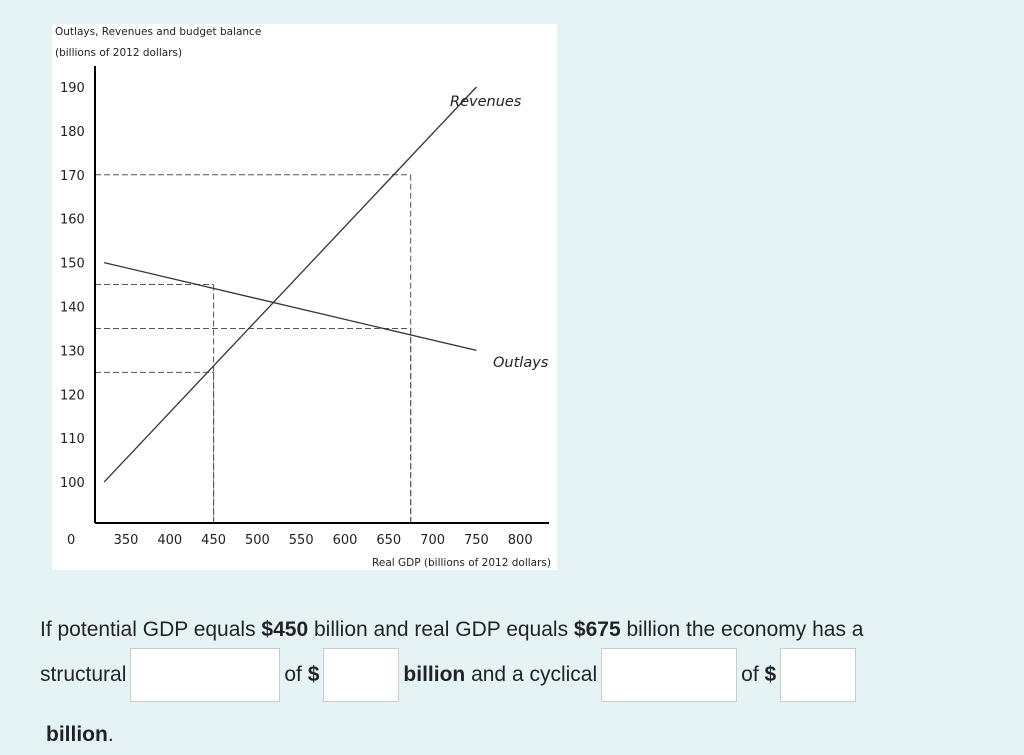  I want to click on x-tick-label: 350, so click(126, 540).